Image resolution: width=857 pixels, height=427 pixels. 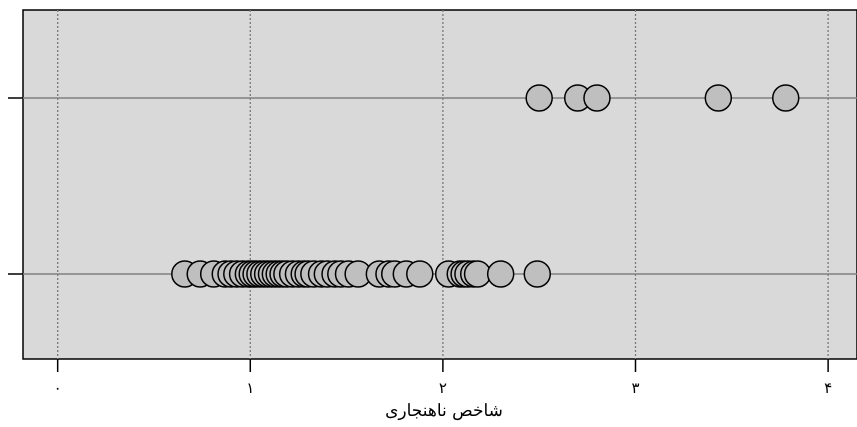 What do you see at coordinates (828, 388) in the screenshot?
I see `x-tick-label: ۴` at bounding box center [828, 388].